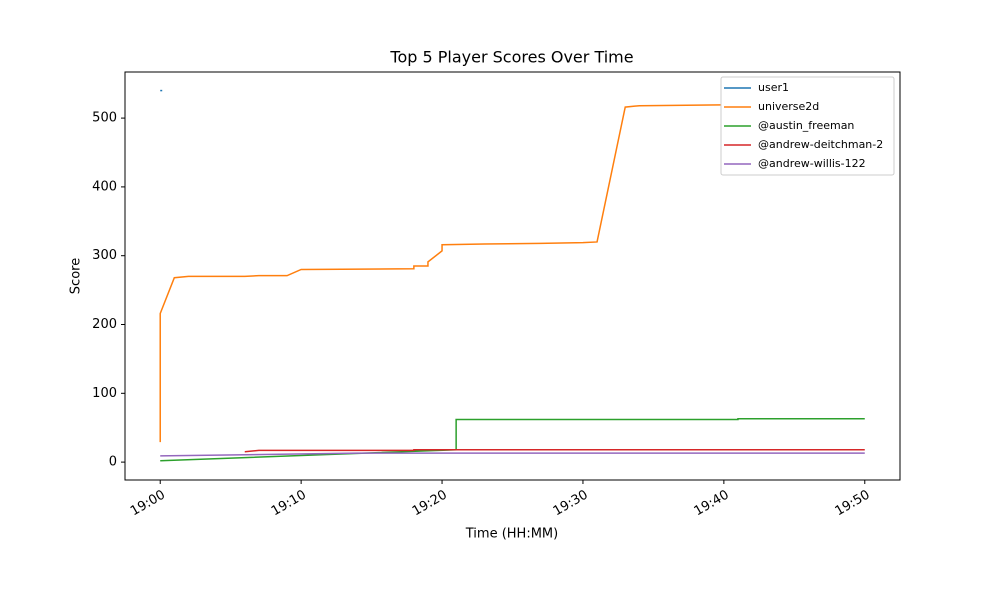  Describe the element at coordinates (104, 118) in the screenshot. I see `y-tick-label: 500` at that location.